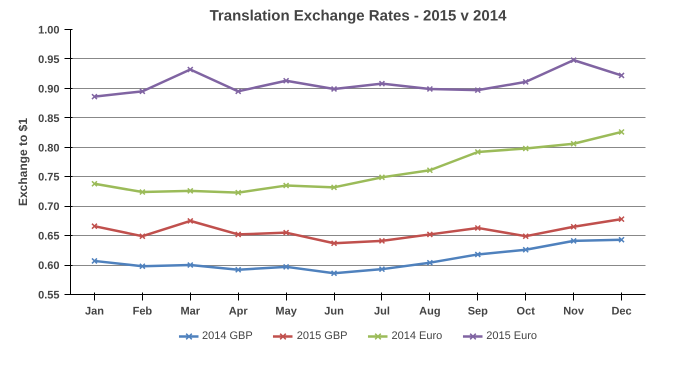  Describe the element at coordinates (322, 336) in the screenshot. I see `legend-label: 2015 GBP` at that location.